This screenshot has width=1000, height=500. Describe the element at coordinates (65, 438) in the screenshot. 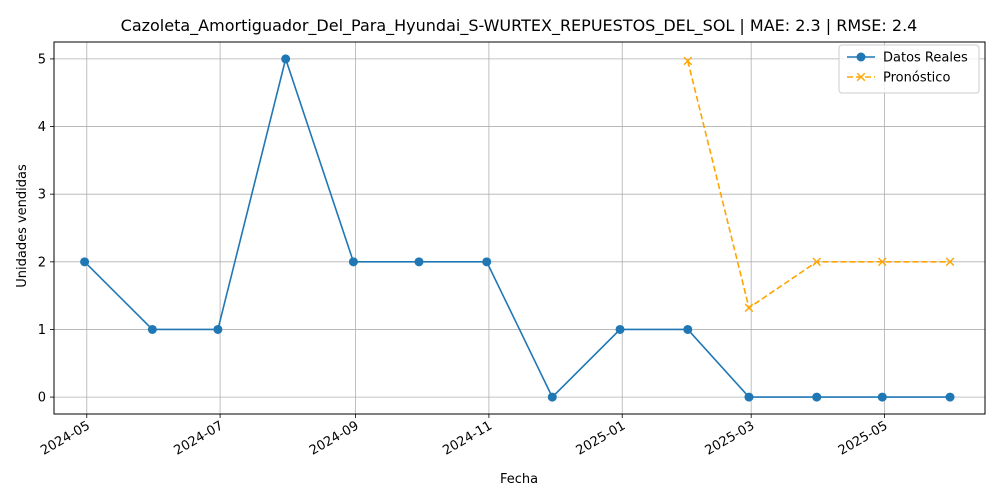

I see `x-tick-label: 2024-05` at that location.